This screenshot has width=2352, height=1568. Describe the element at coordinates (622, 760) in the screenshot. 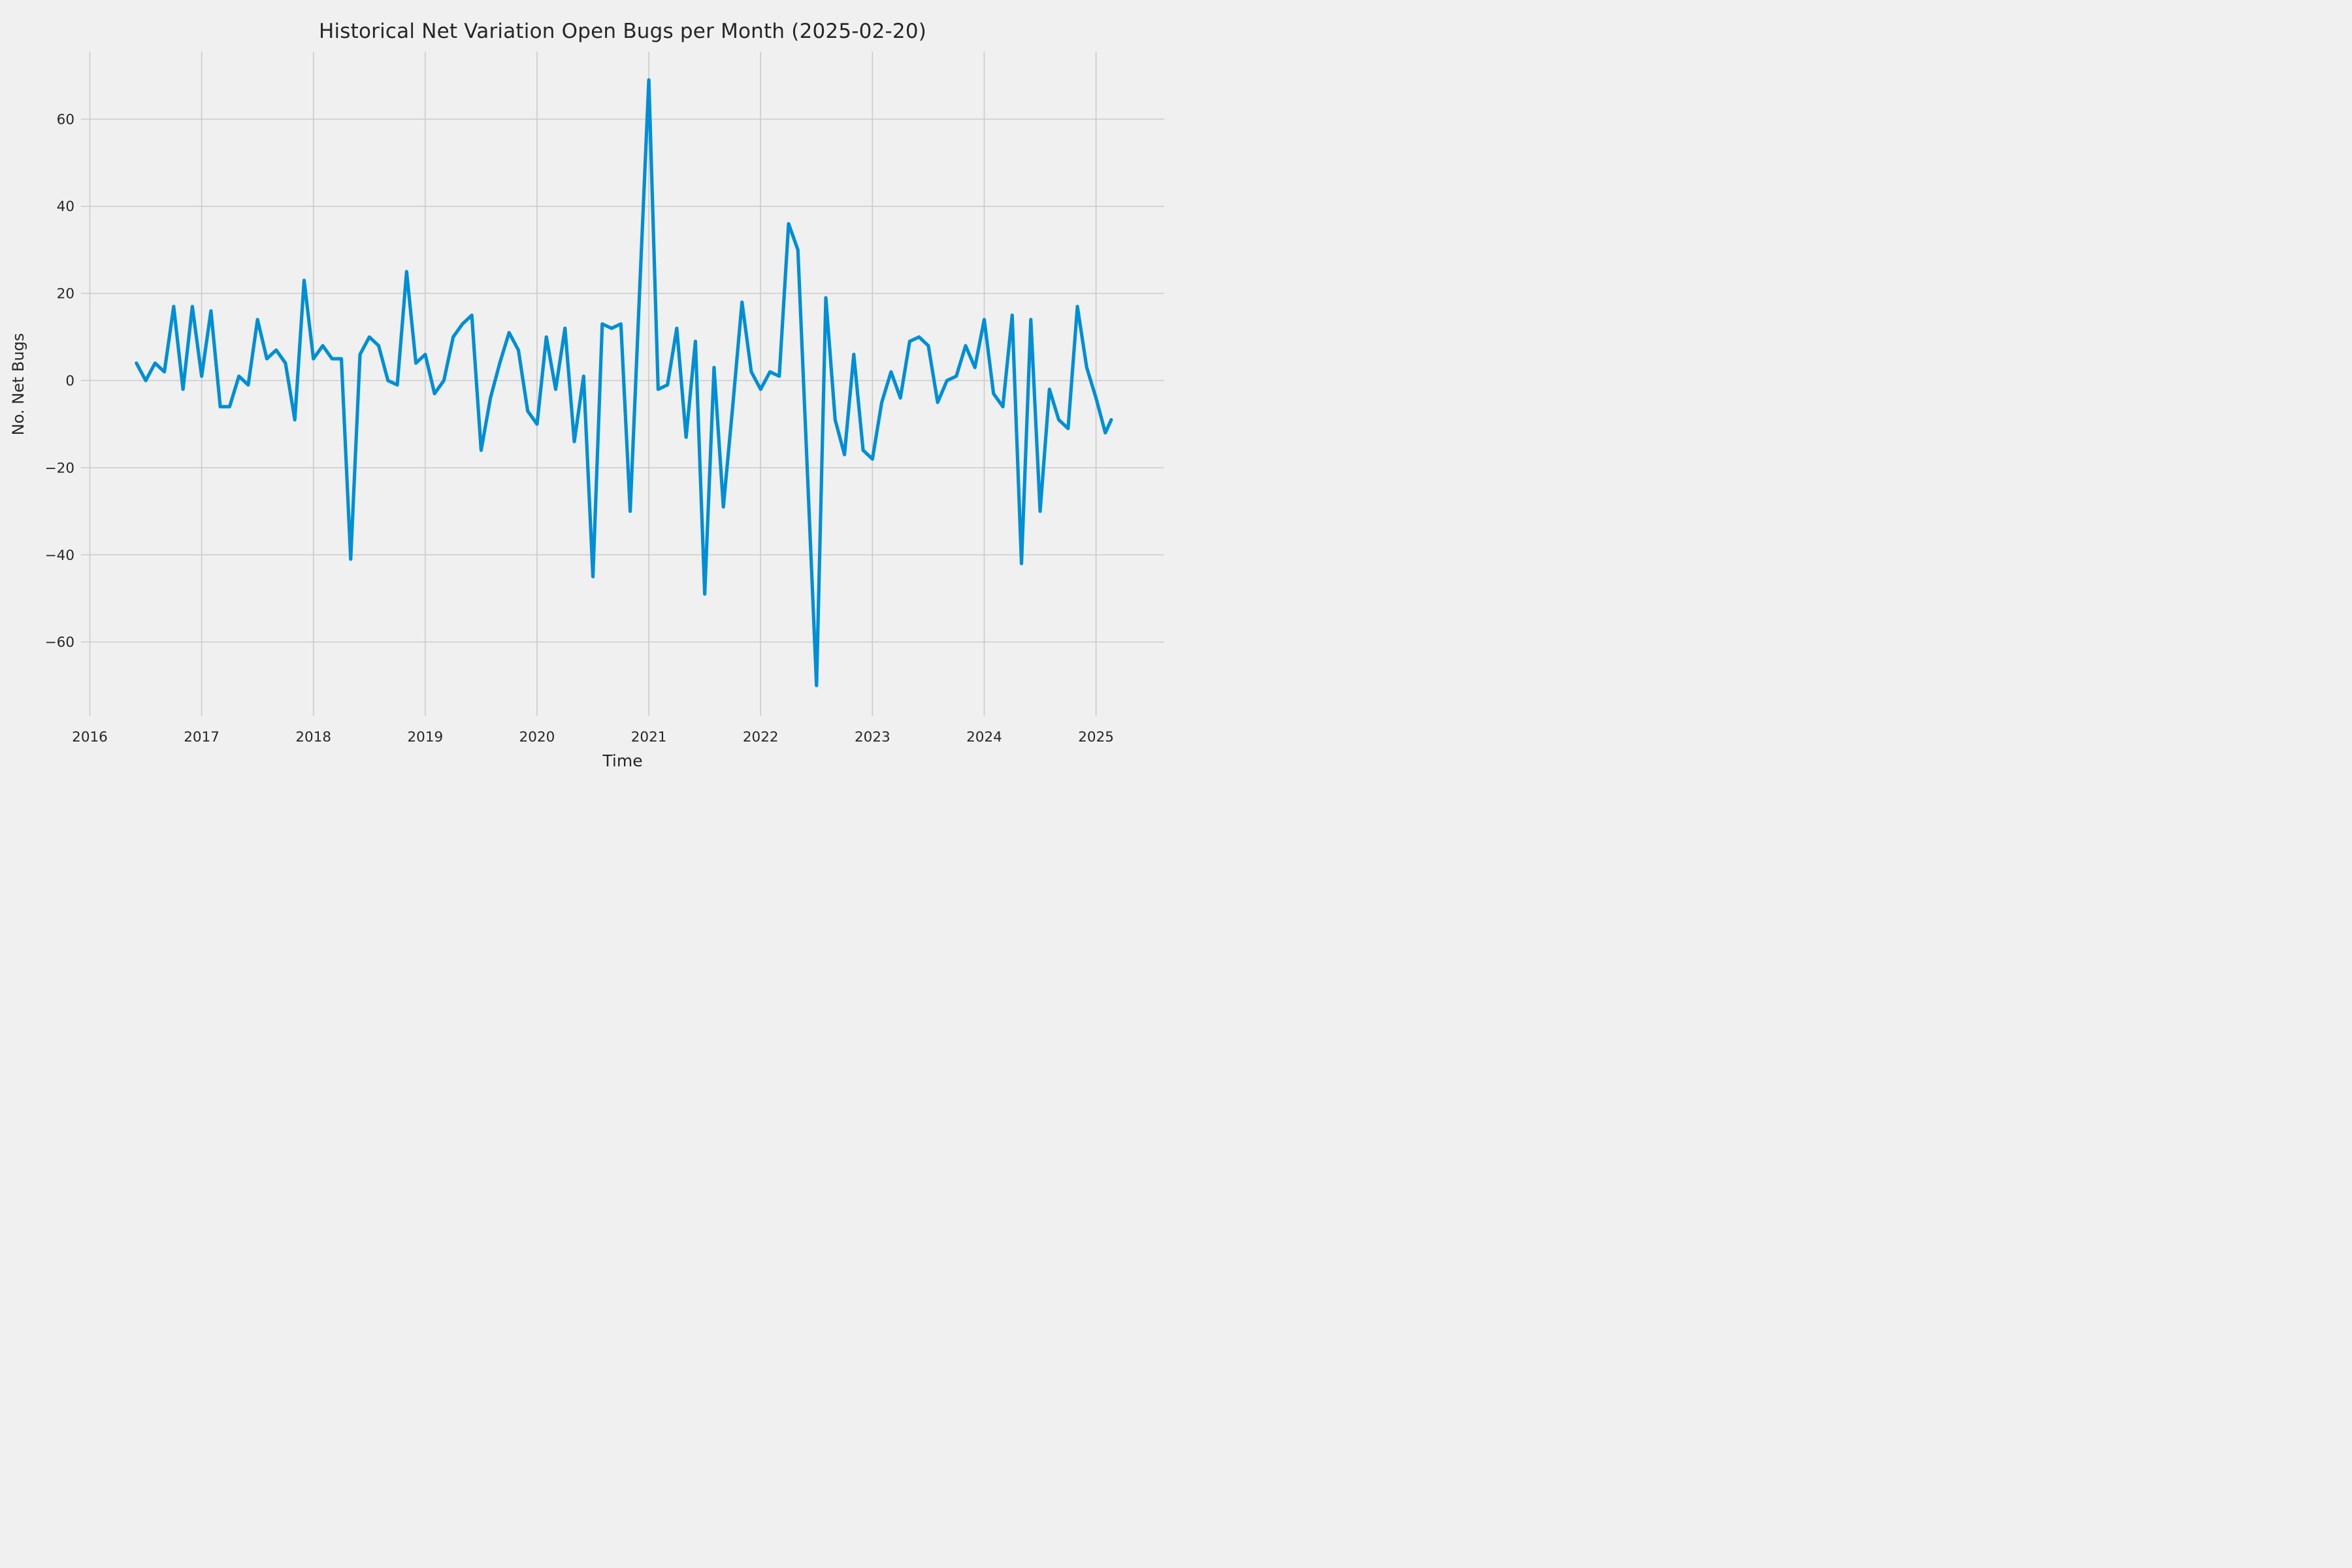

I see `x-axis-label: Time` at that location.